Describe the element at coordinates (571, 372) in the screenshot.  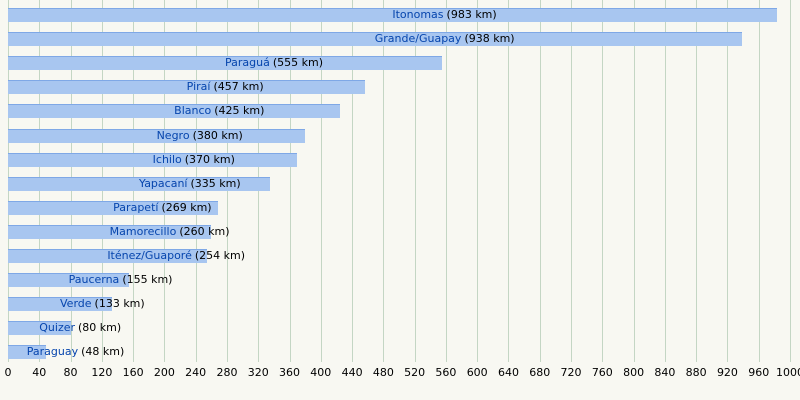
I see `x-tick-label: 720` at that location.